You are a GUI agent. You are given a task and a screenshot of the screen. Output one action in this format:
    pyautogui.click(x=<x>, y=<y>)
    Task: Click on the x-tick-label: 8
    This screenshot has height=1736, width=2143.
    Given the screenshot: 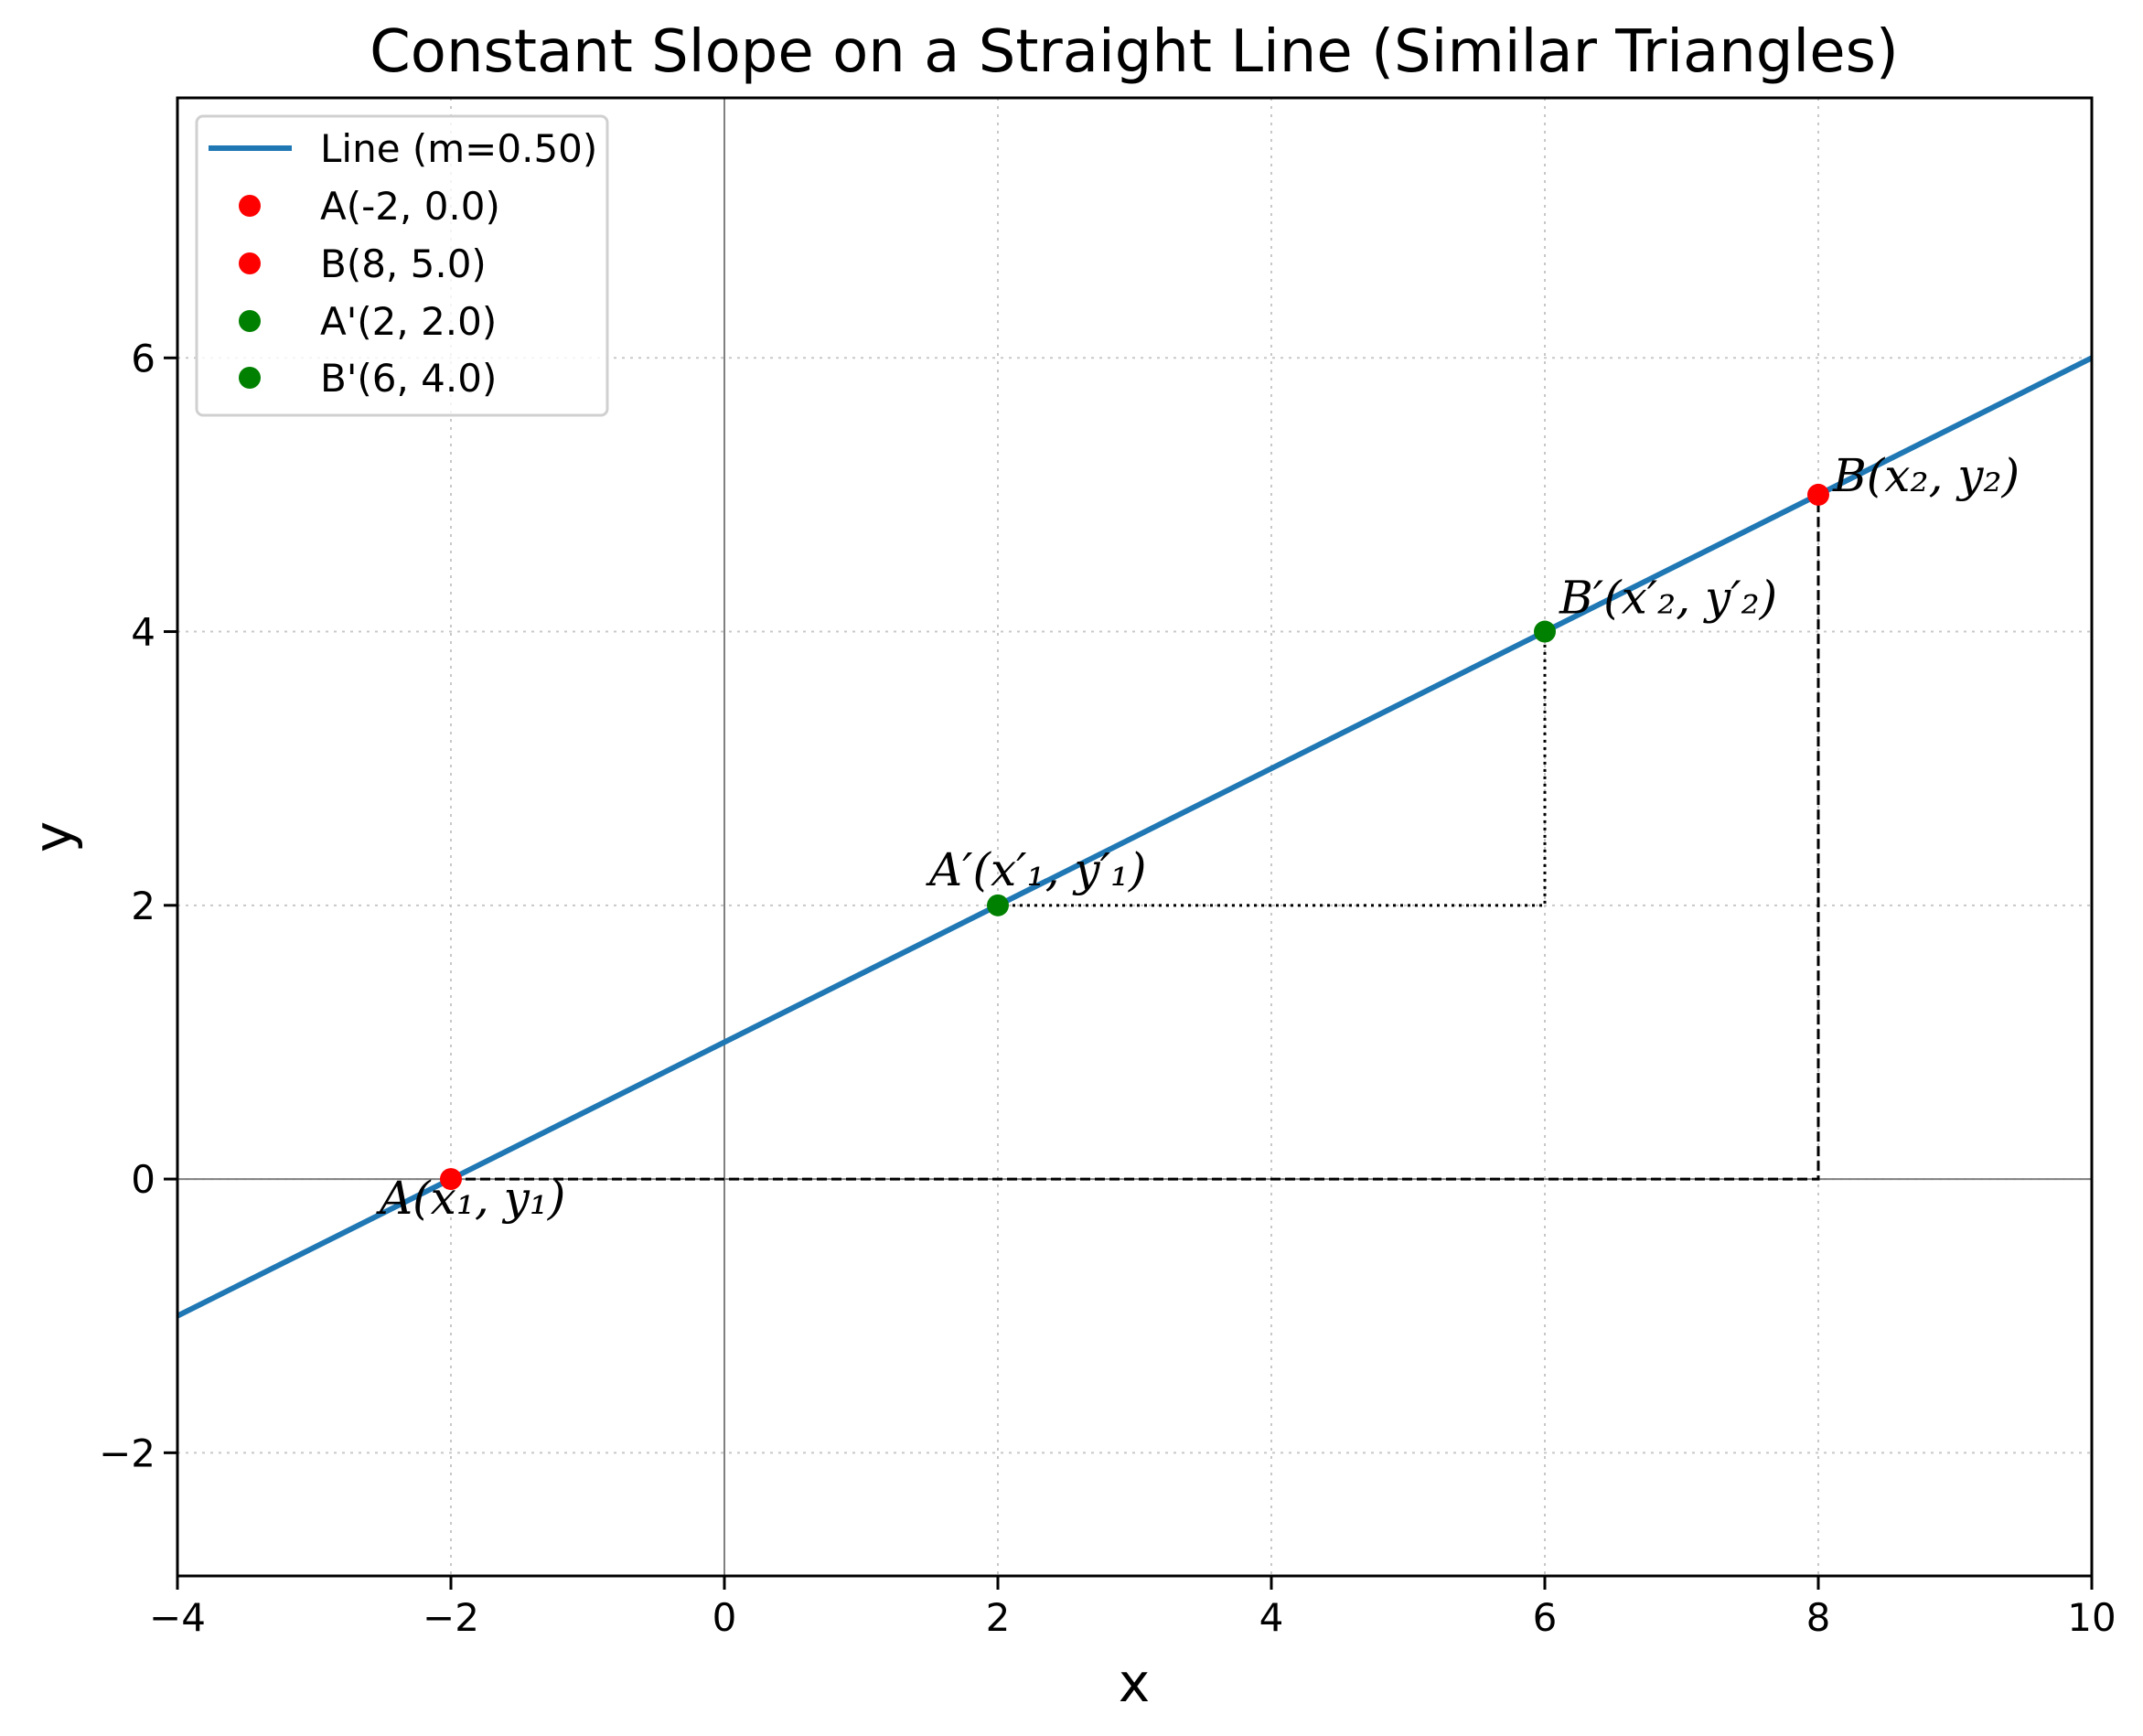 What is the action you would take?
    pyautogui.click(x=1818, y=1618)
    